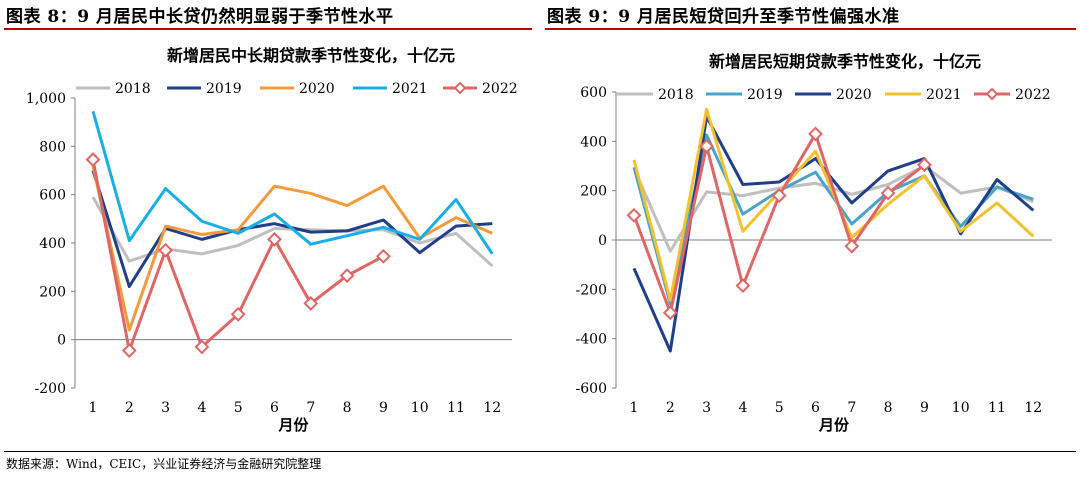 This screenshot has height=479, width=1080. Describe the element at coordinates (311, 55) in the screenshot. I see `chart-title: 新增居民中长期贷款季节性变化，十亿元` at that location.